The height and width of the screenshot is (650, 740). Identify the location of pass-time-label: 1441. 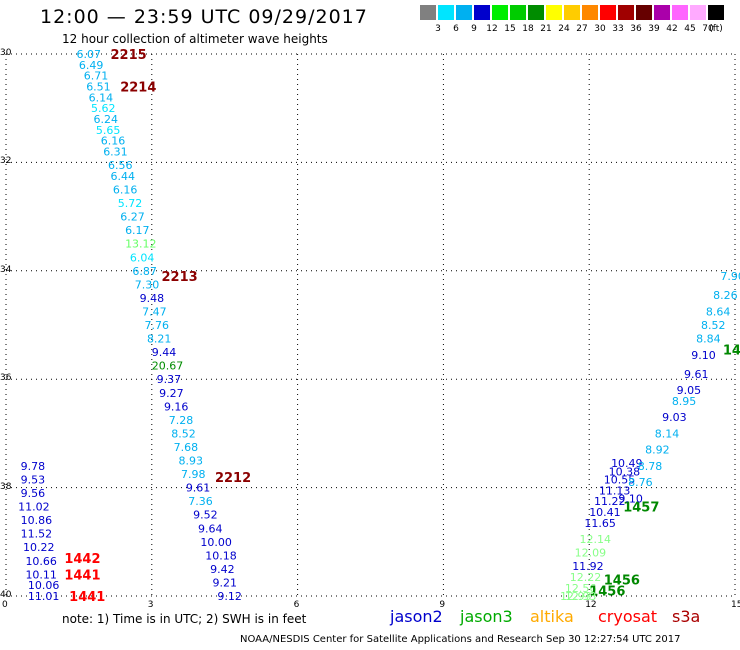
(82, 575).